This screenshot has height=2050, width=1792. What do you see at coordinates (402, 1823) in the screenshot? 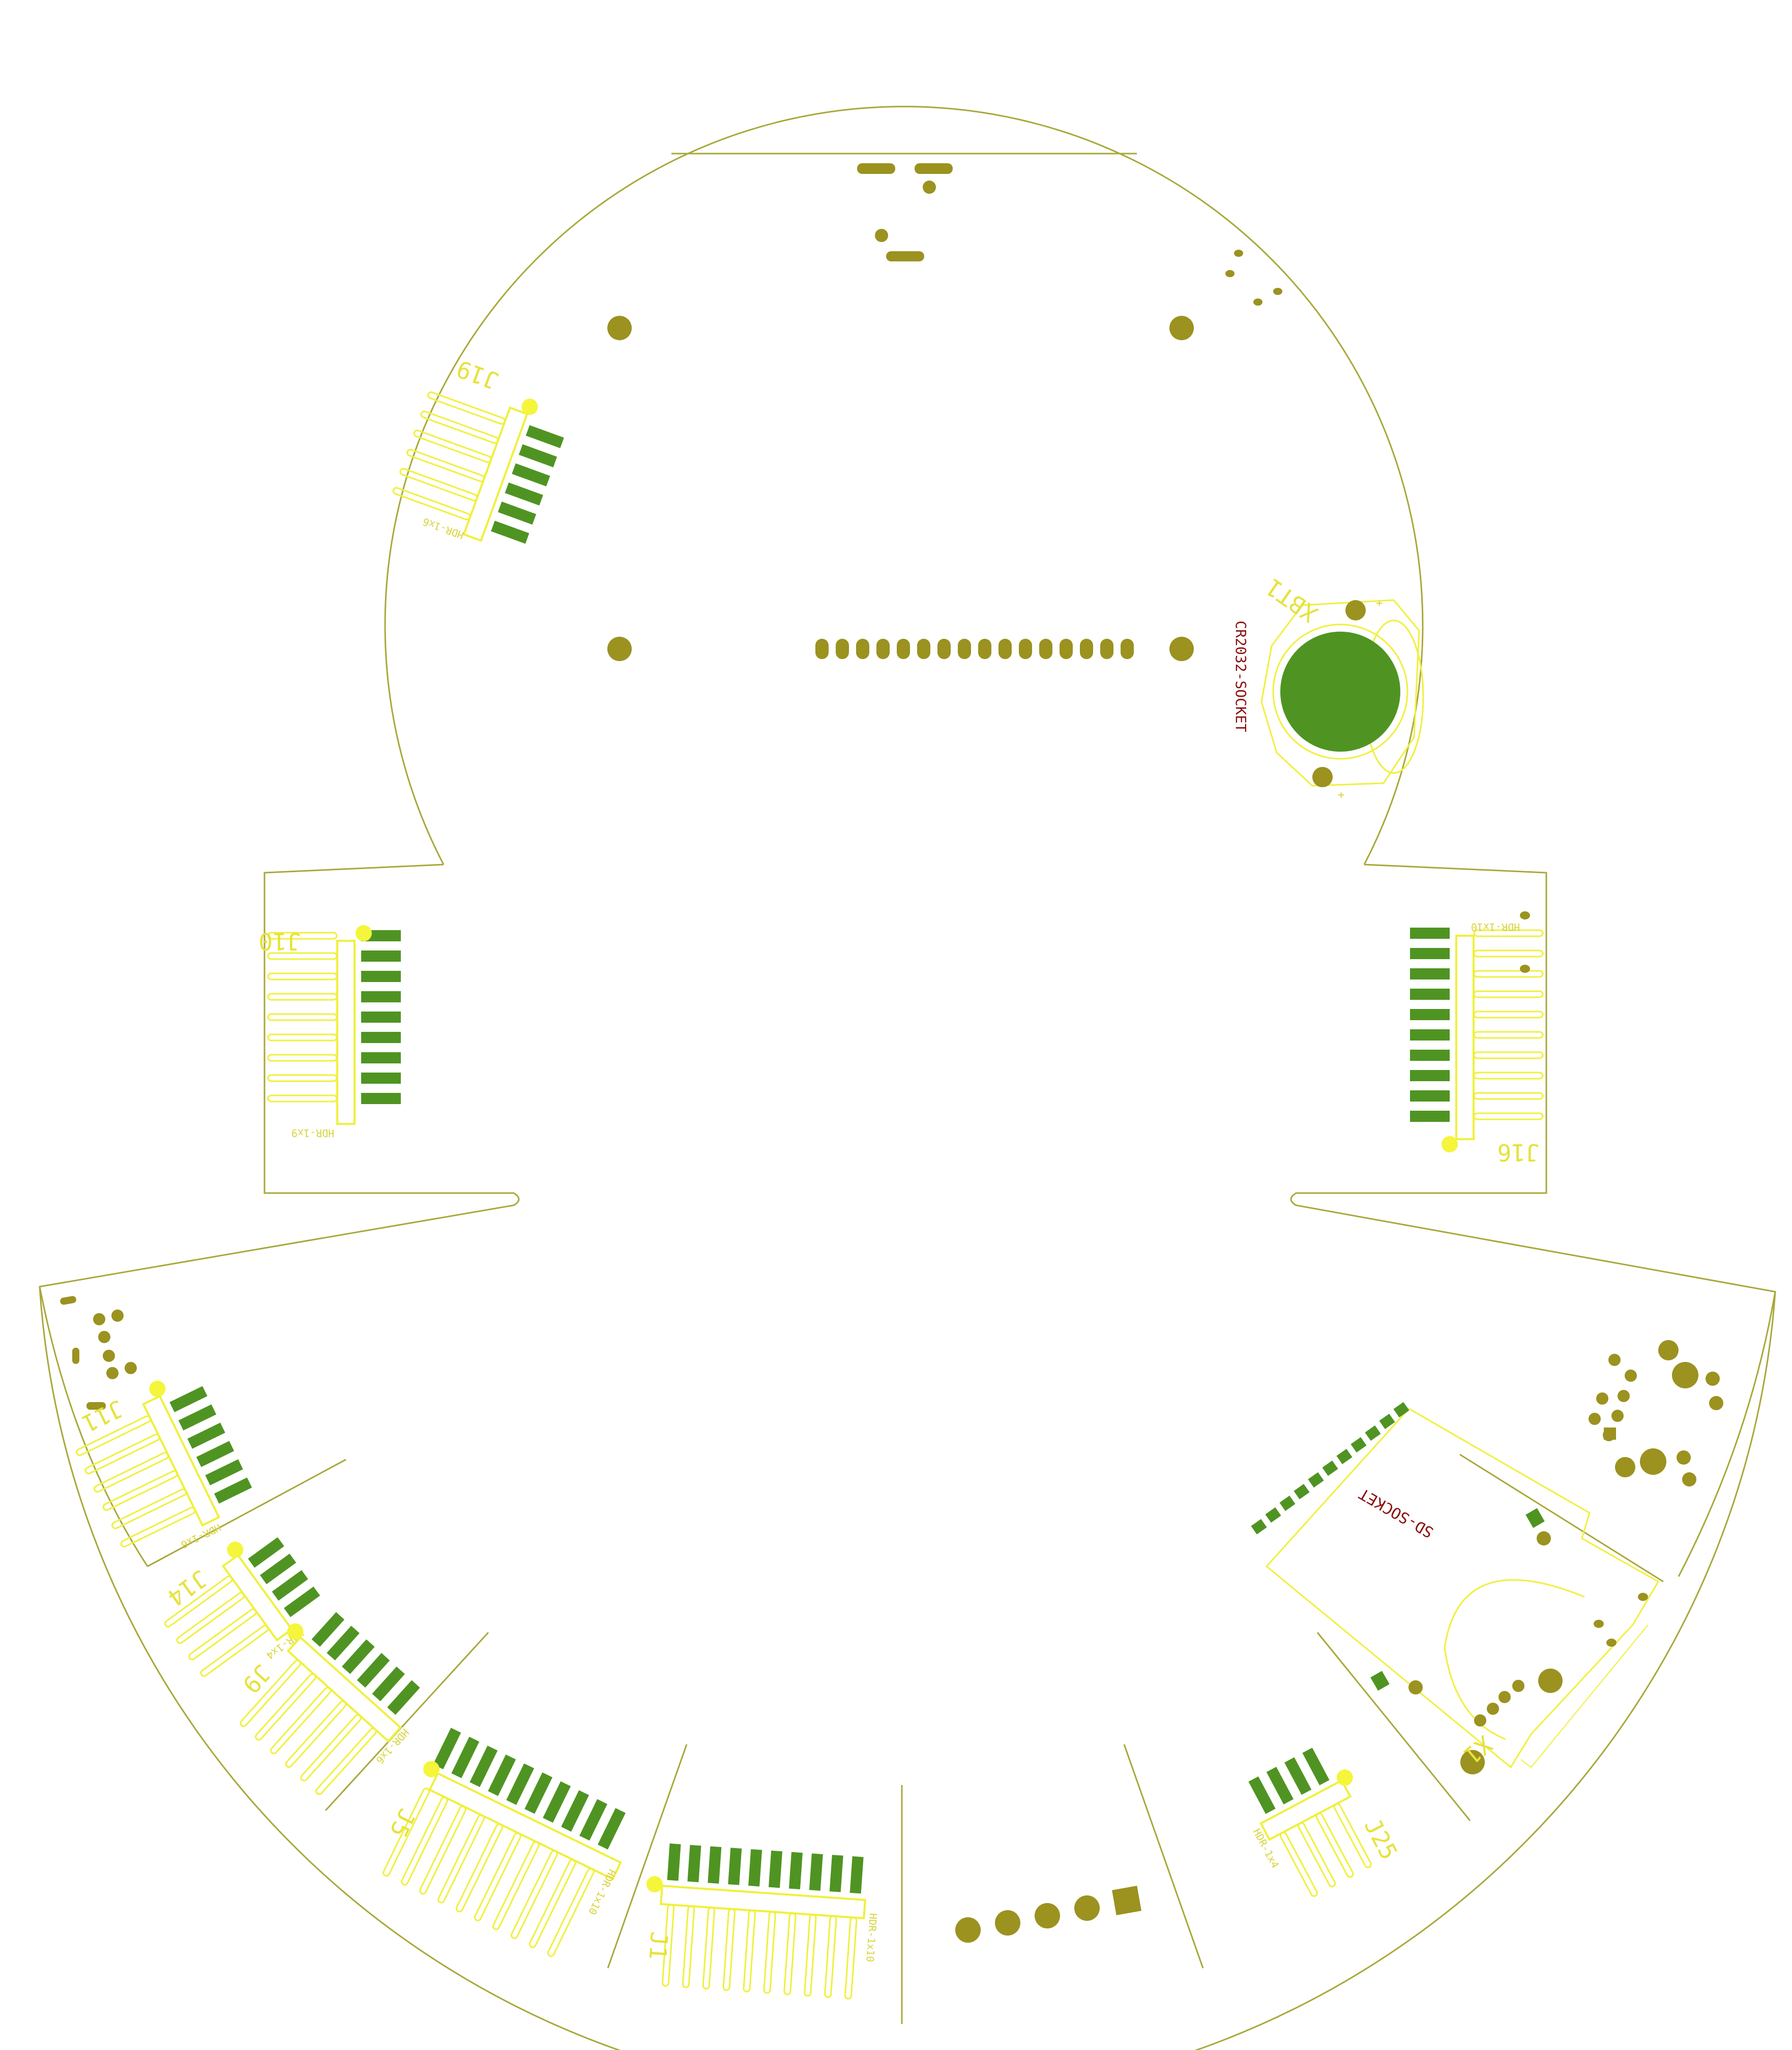
I see `ref-label: J5` at bounding box center [402, 1823].